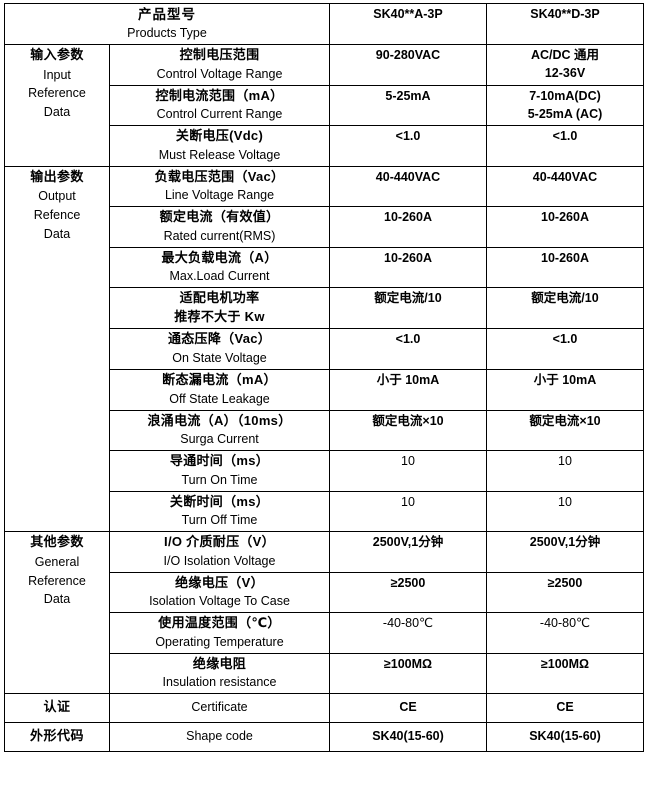  What do you see at coordinates (565, 511) in the screenshot?
I see `value-turn-off-time-d: 10` at bounding box center [565, 511].